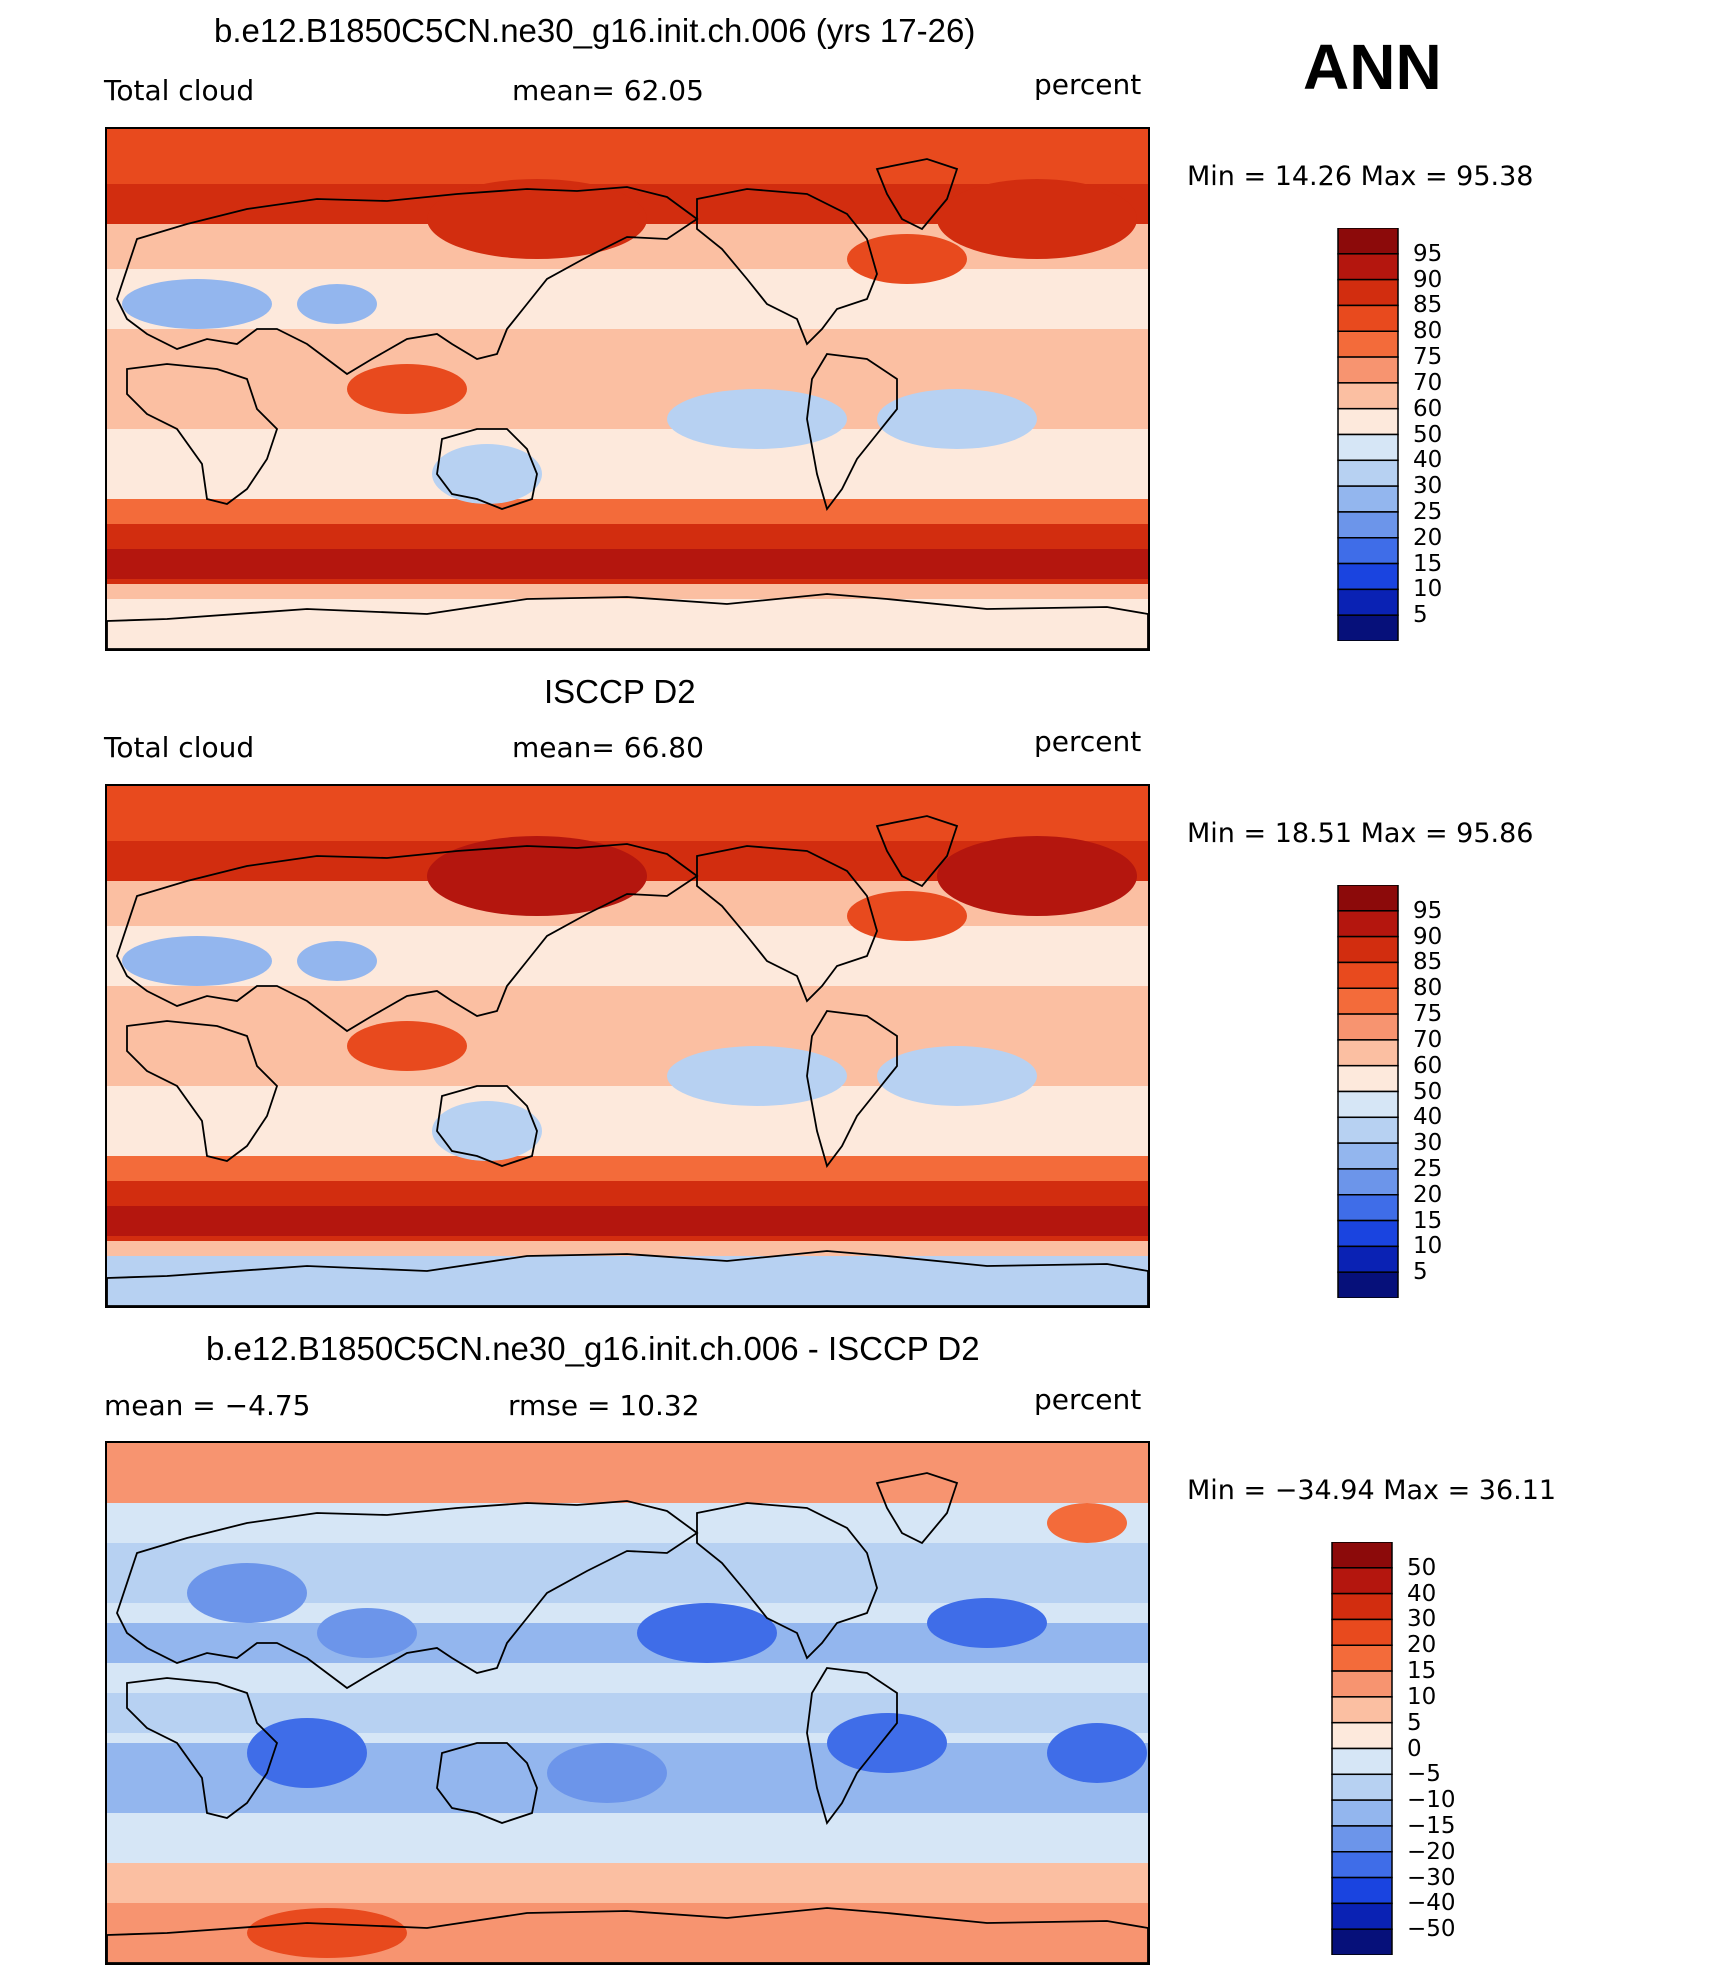  Describe the element at coordinates (179, 747) in the screenshot. I see `panel-2-variable-label: Total cloud` at that location.